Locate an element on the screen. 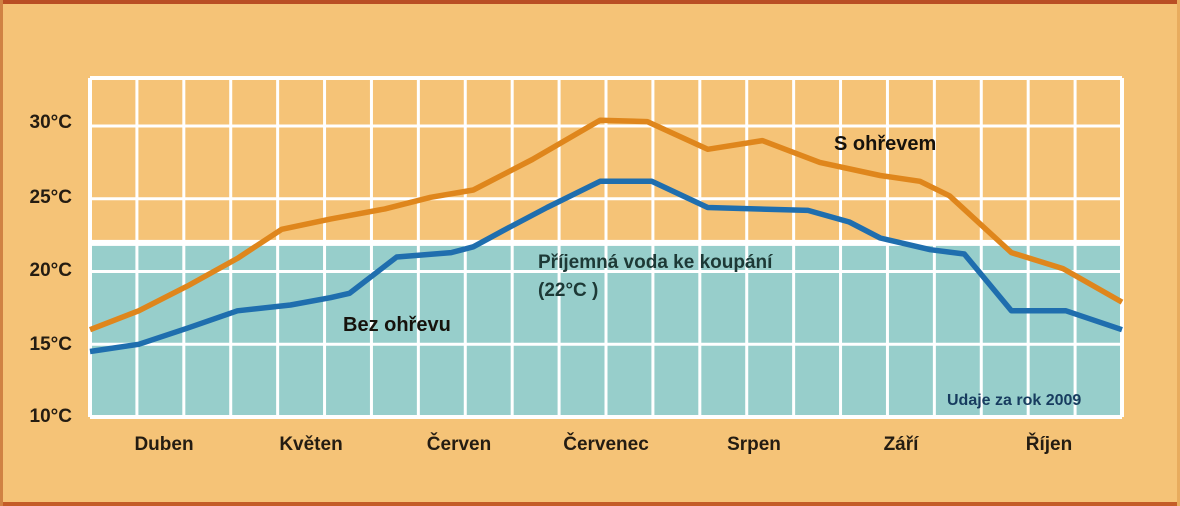 This screenshot has height=506, width=1180. x-axis-label-duben: Duben is located at coordinates (164, 444).